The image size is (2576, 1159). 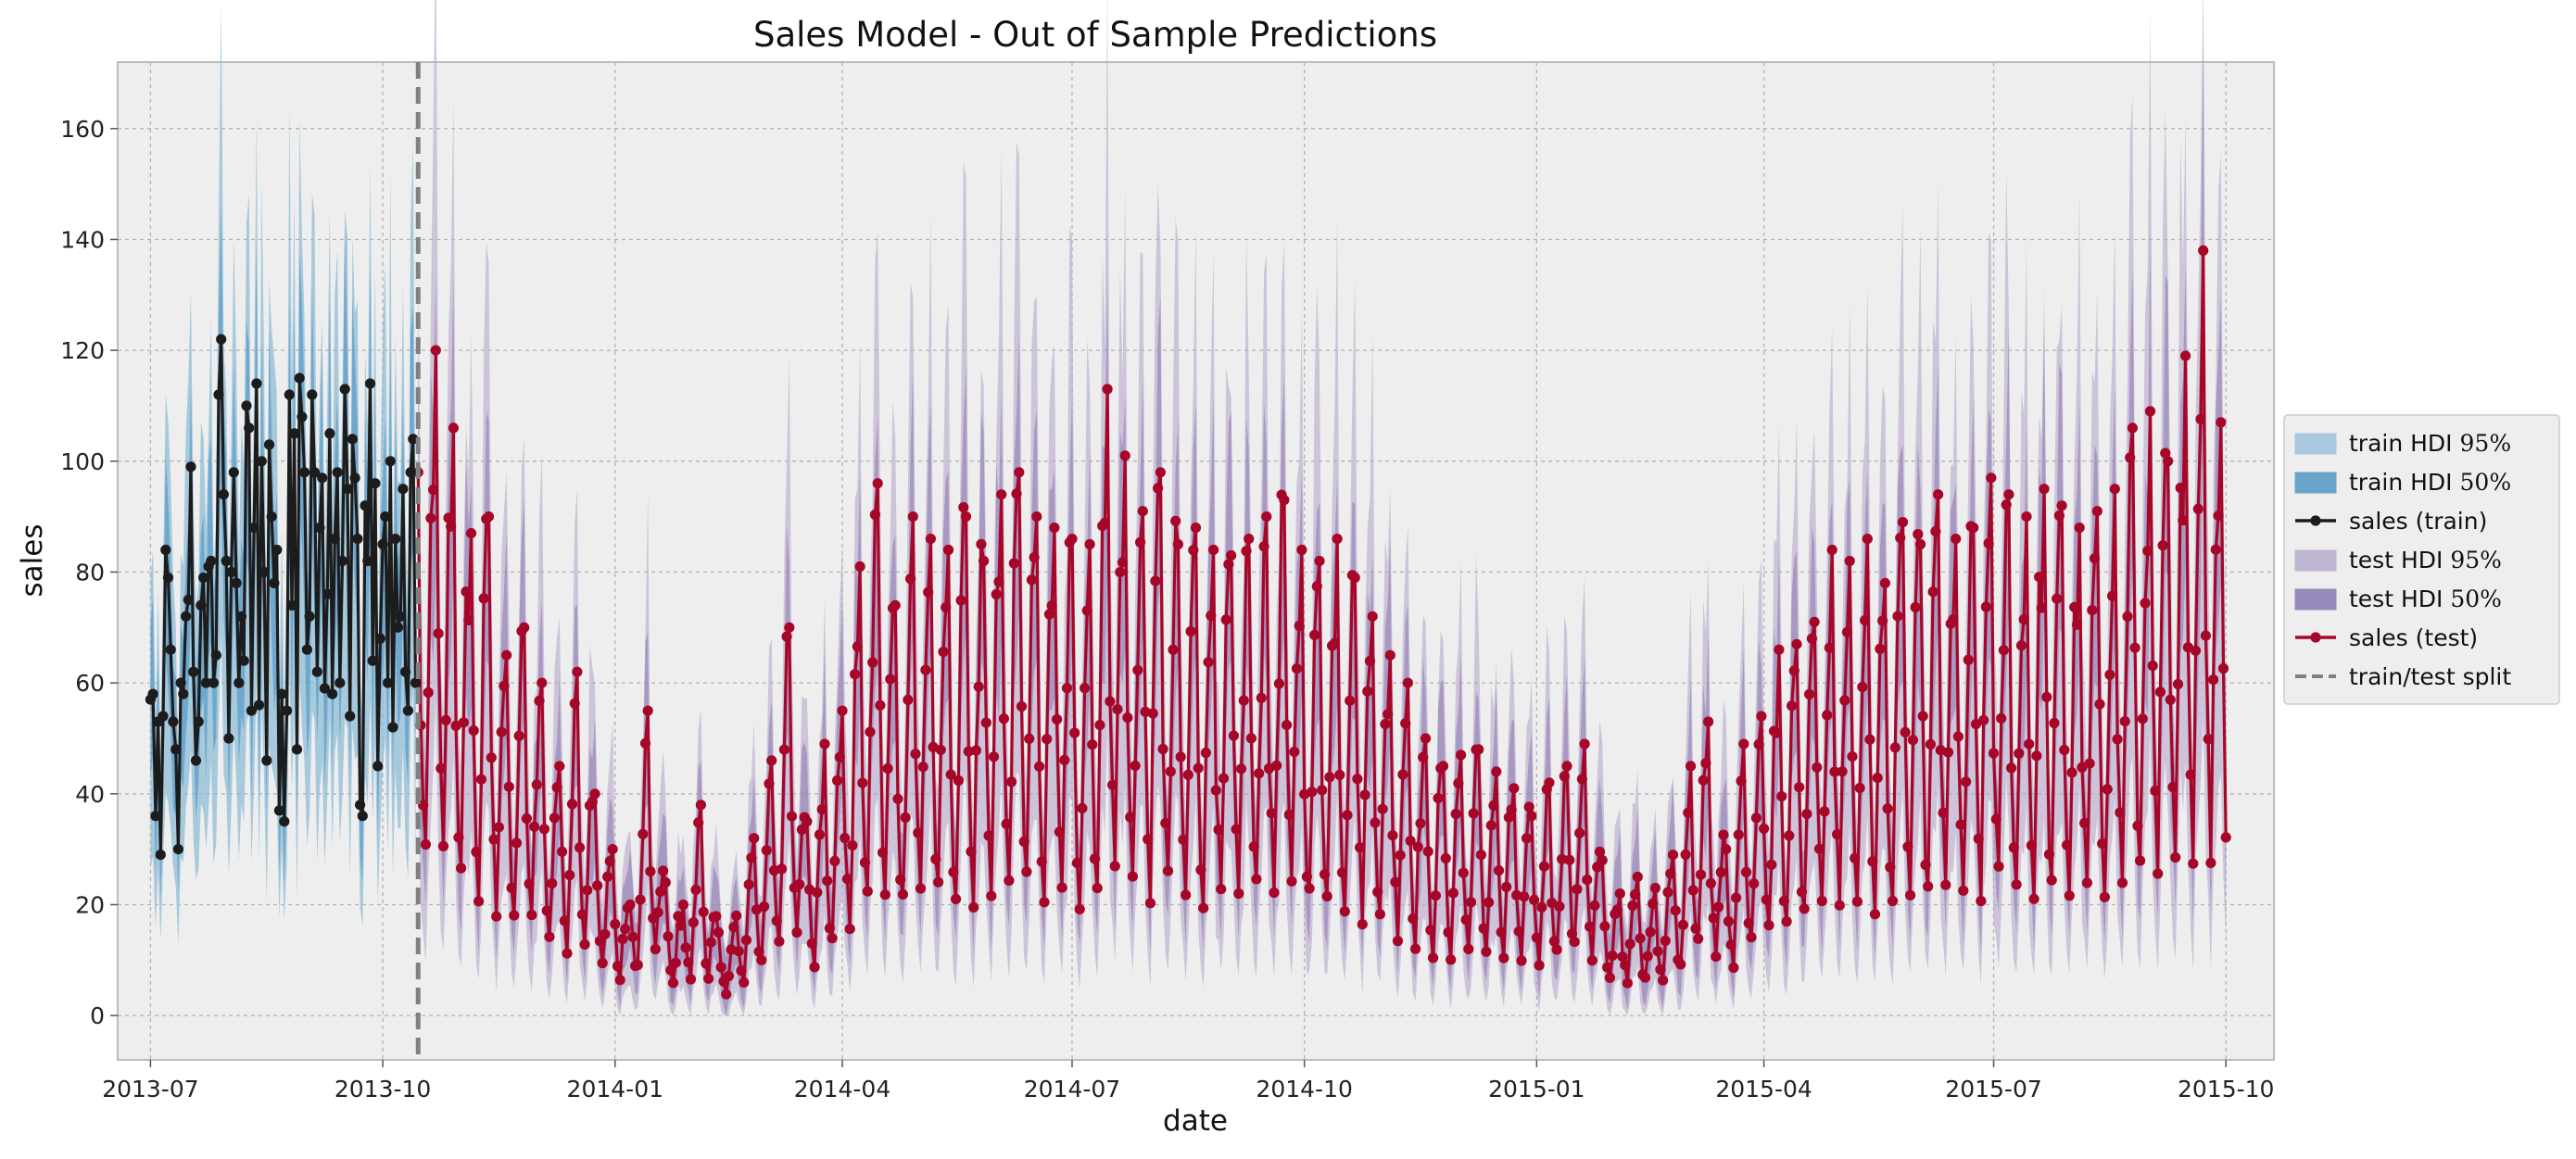 What do you see at coordinates (82, 240) in the screenshot?
I see `y-tick-label: 140` at bounding box center [82, 240].